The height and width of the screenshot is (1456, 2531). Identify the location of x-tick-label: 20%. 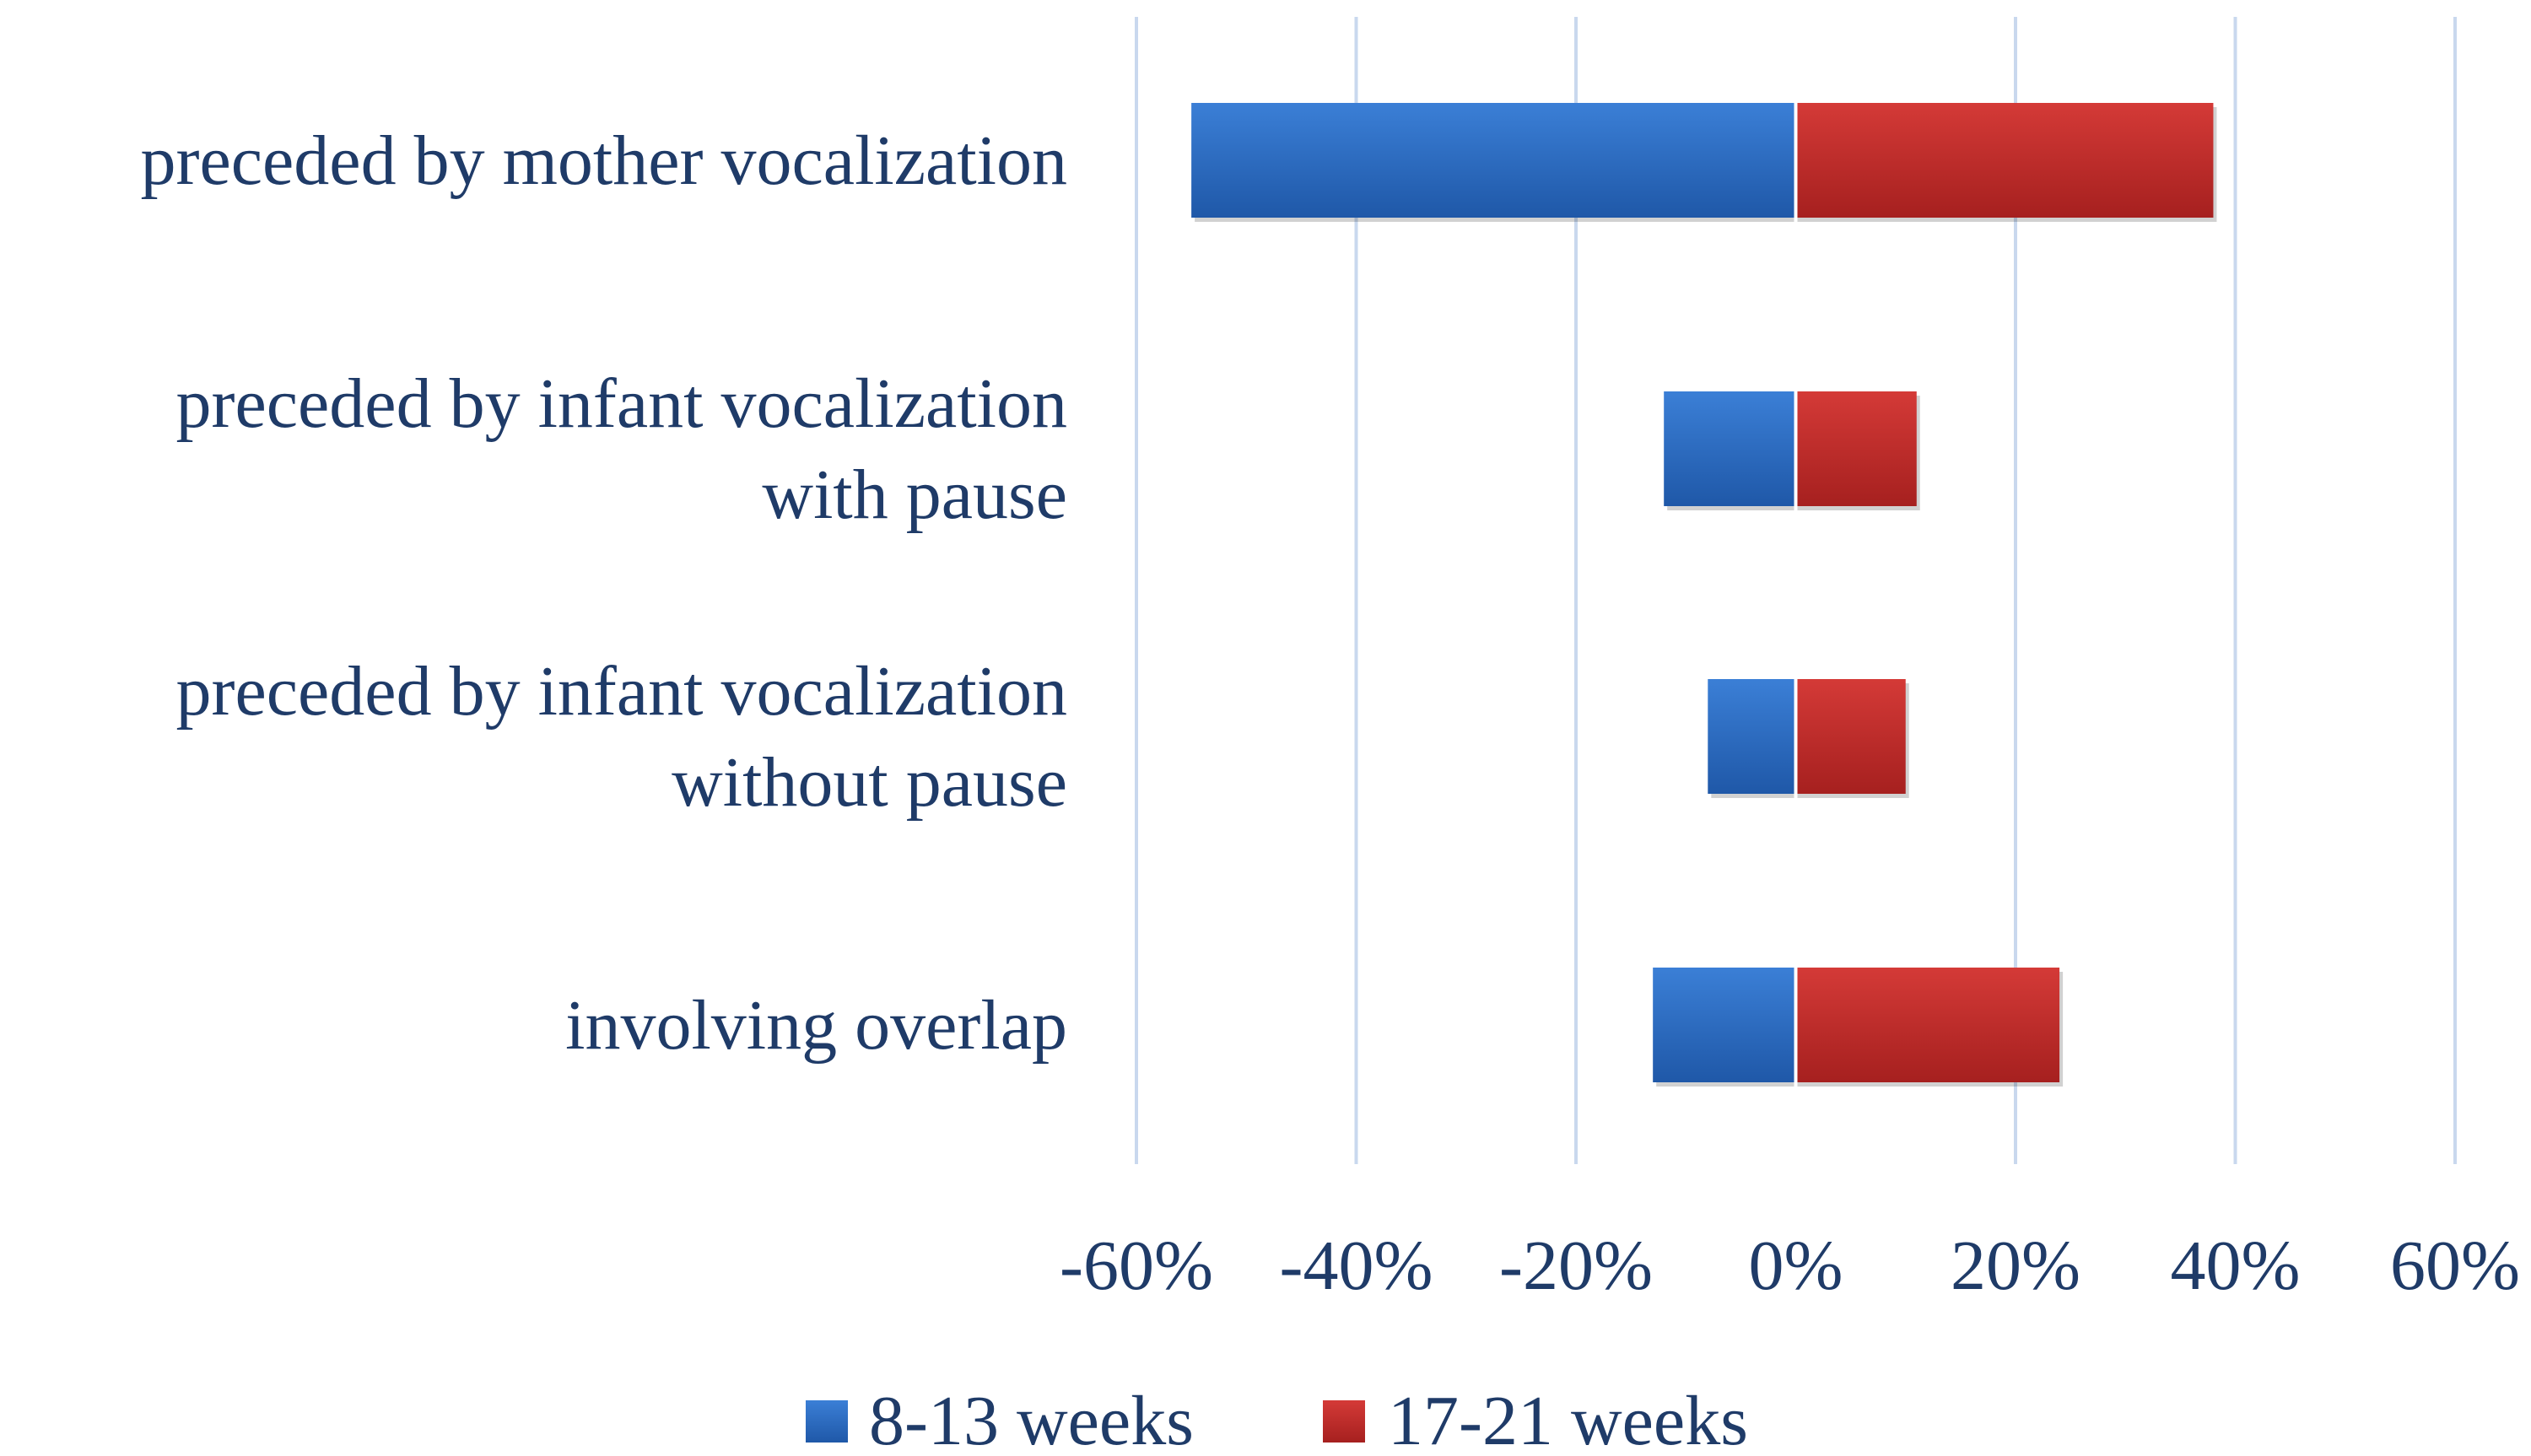
(2015, 1266).